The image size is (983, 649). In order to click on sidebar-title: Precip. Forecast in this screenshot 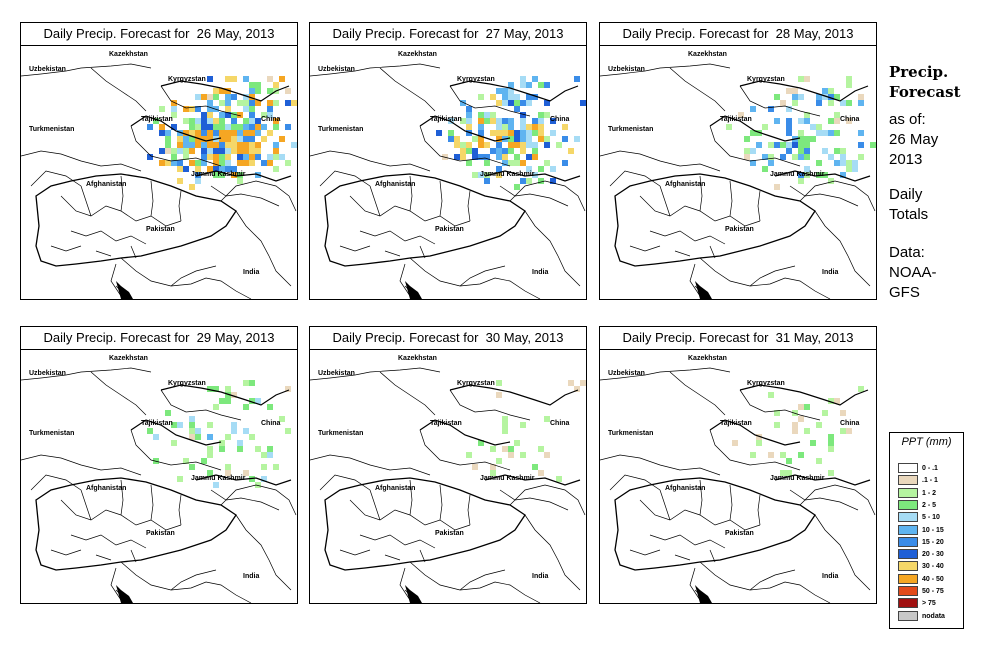, I will do `click(925, 82)`.